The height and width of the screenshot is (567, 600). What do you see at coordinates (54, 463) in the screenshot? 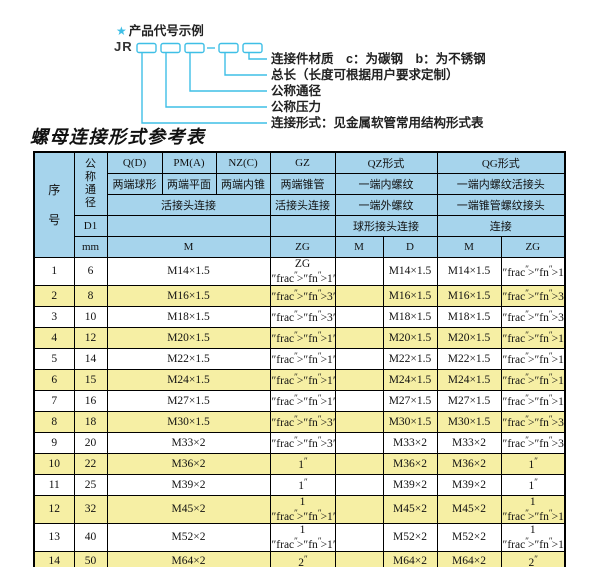
I see `cell-seq: 10` at bounding box center [54, 463].